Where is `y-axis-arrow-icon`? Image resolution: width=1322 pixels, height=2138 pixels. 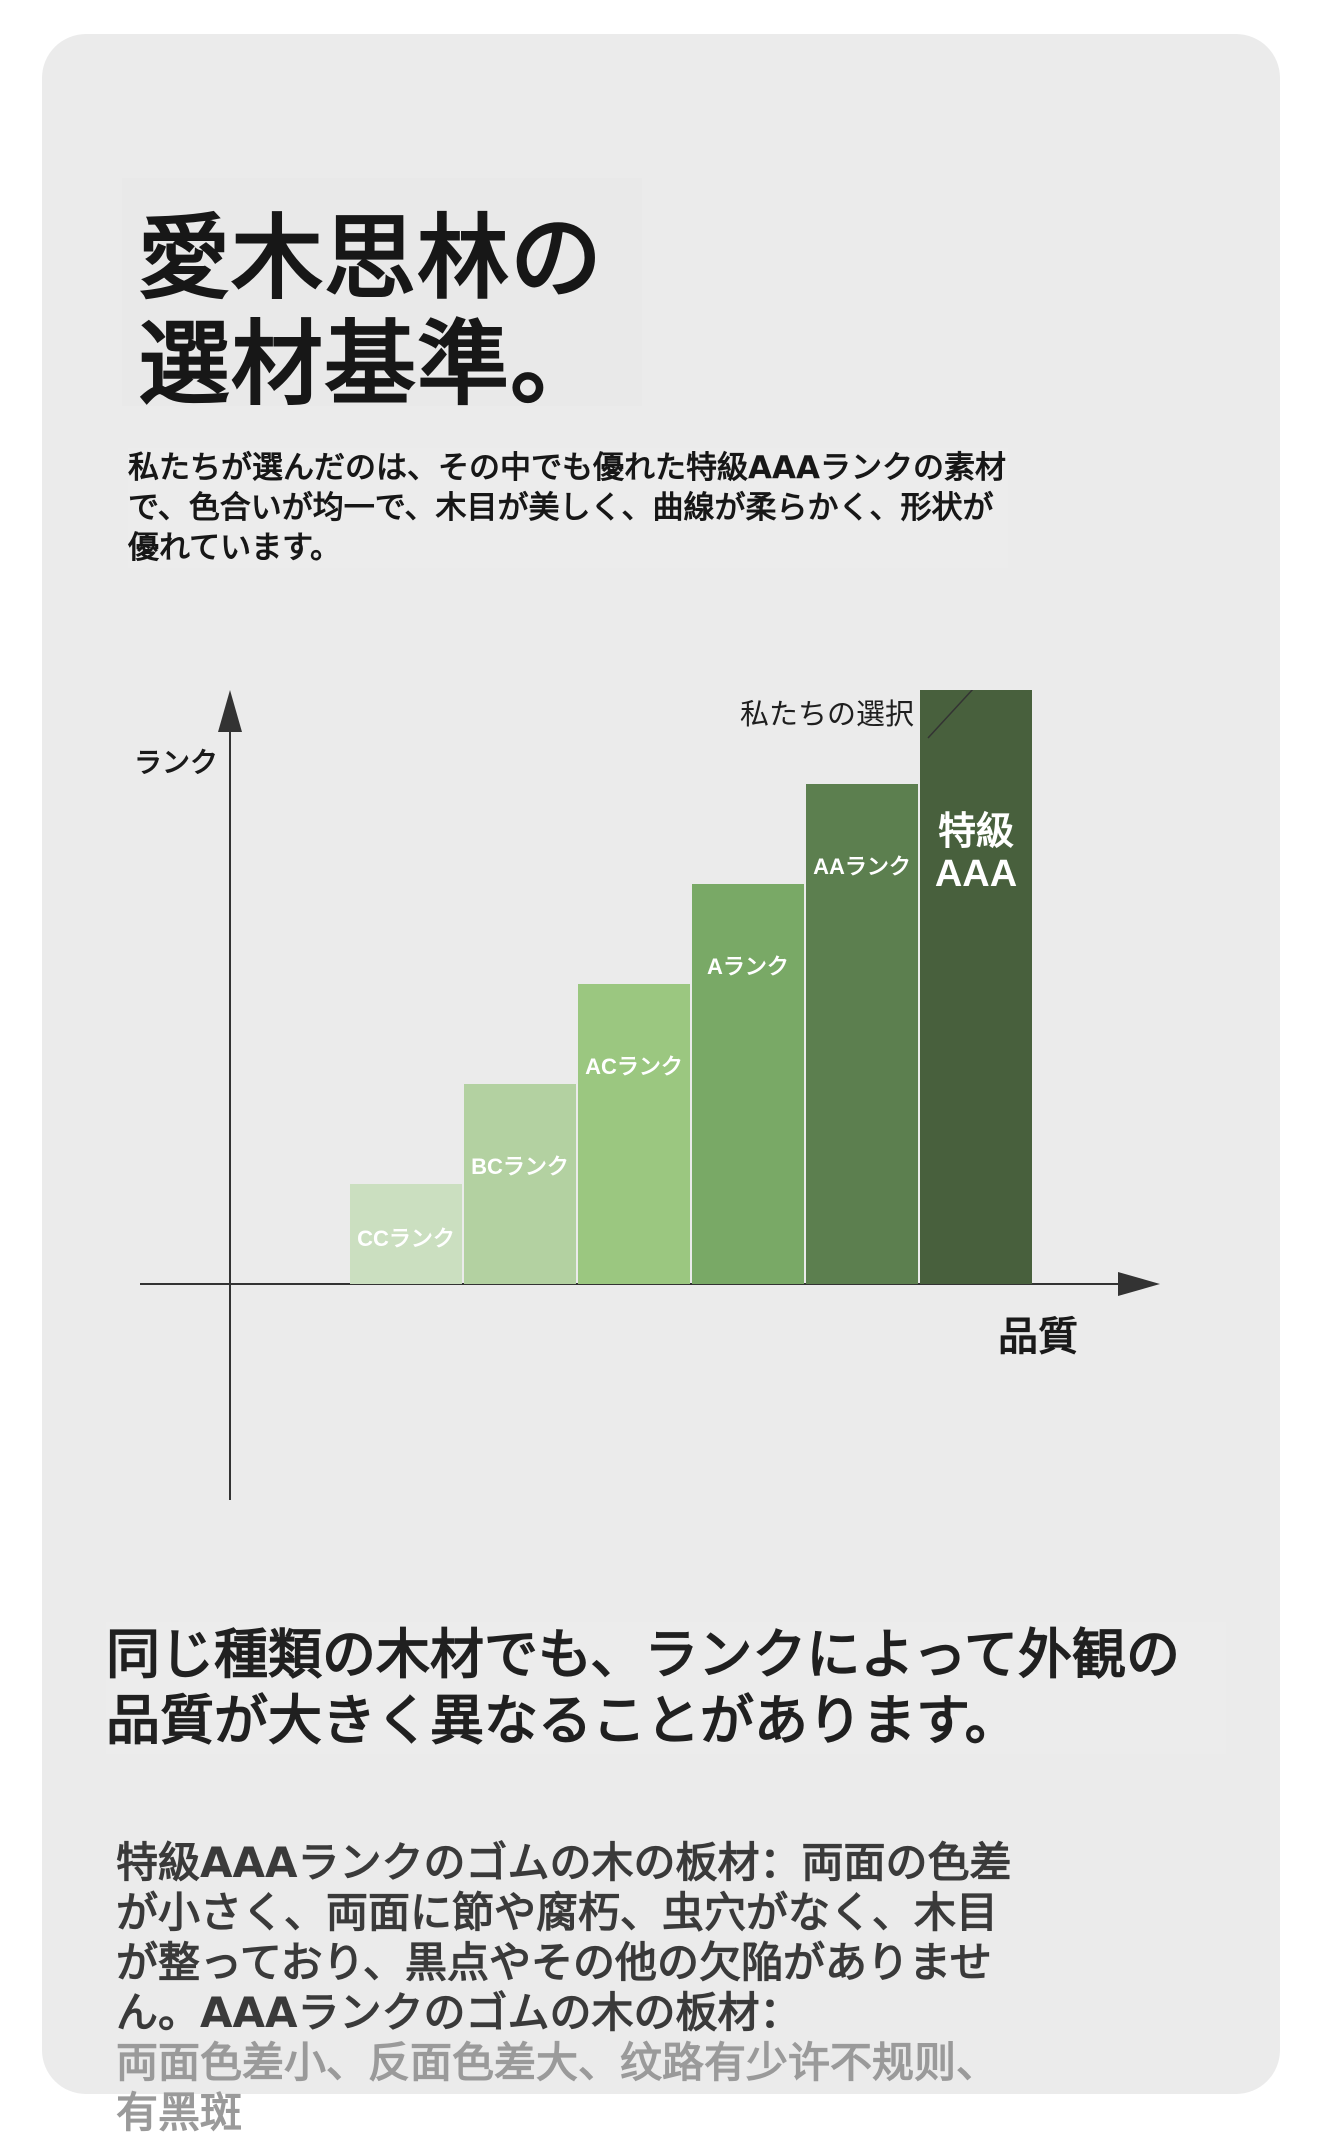 y-axis-arrow-icon is located at coordinates (230, 711).